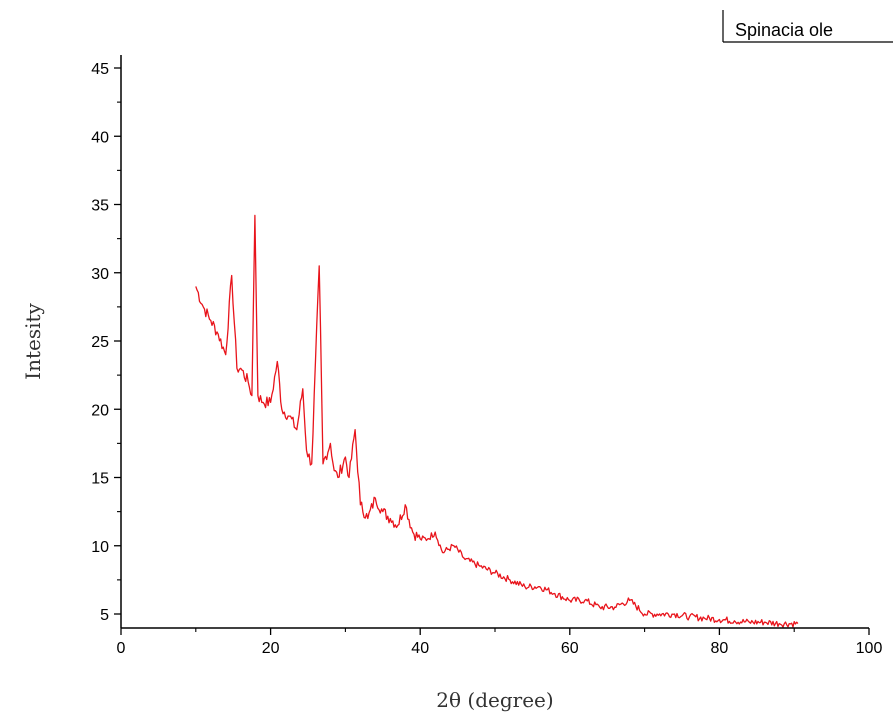 This screenshot has width=893, height=723. Describe the element at coordinates (100, 206) in the screenshot. I see `y-tick-label: 35` at that location.